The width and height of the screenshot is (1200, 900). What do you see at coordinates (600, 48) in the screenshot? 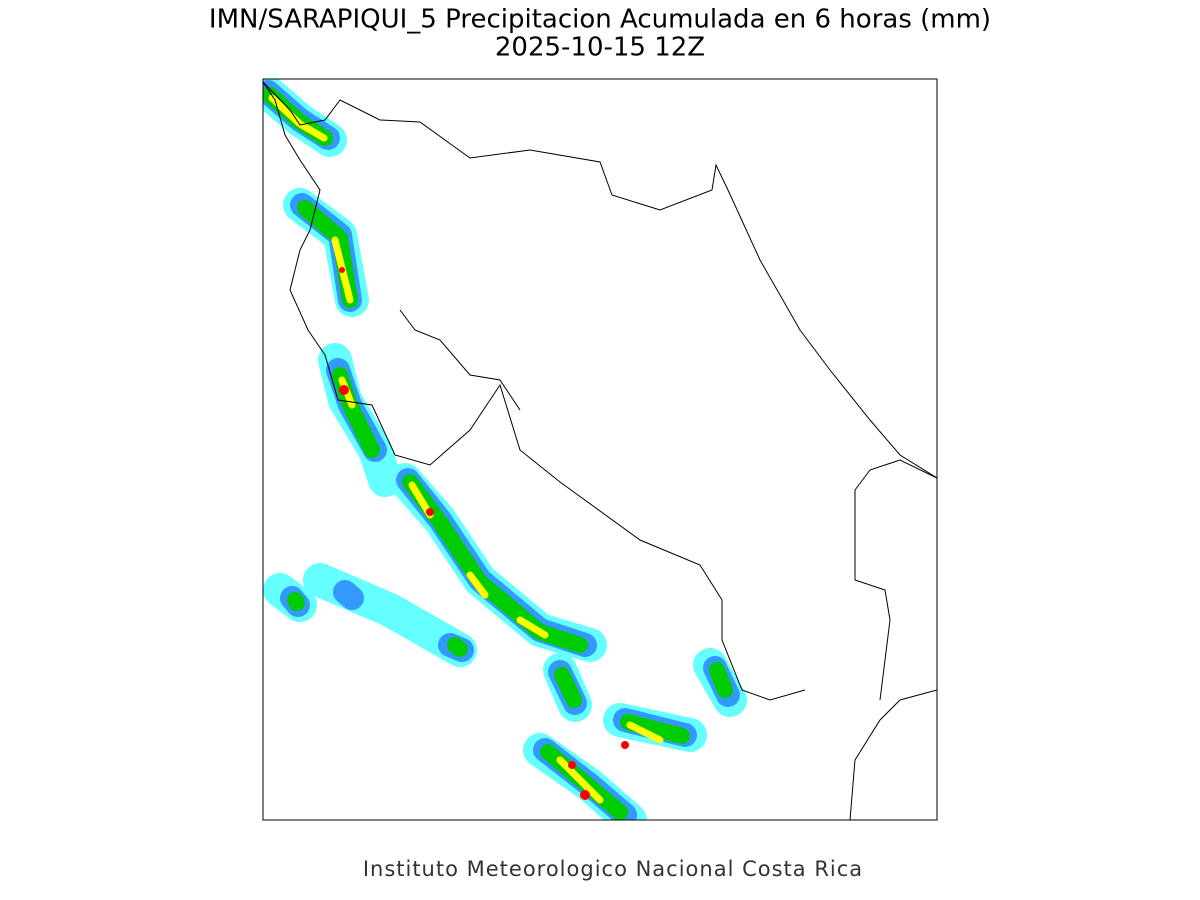
I see `subtitle: 2025-10-15 12Z` at bounding box center [600, 48].